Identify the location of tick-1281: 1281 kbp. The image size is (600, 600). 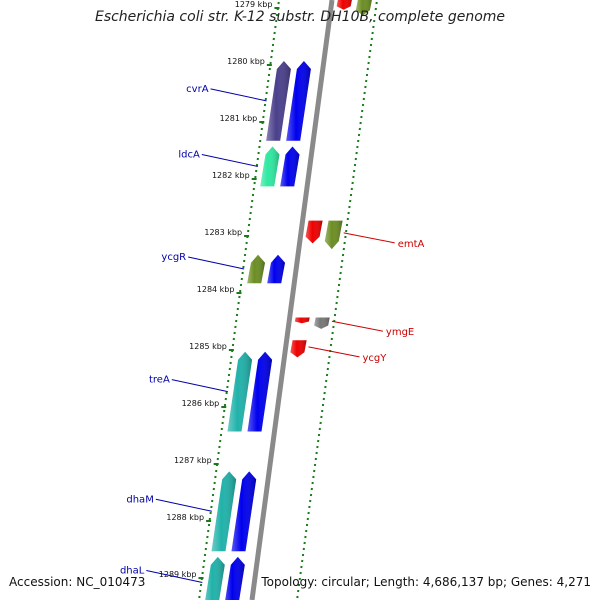
(242, 118).